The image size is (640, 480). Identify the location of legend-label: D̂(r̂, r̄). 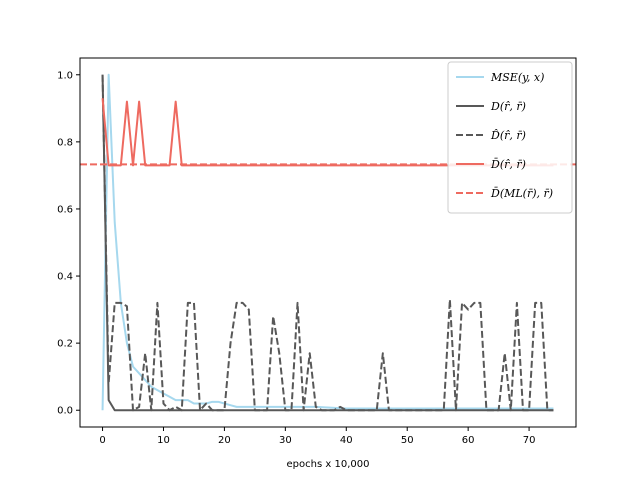
(508, 135).